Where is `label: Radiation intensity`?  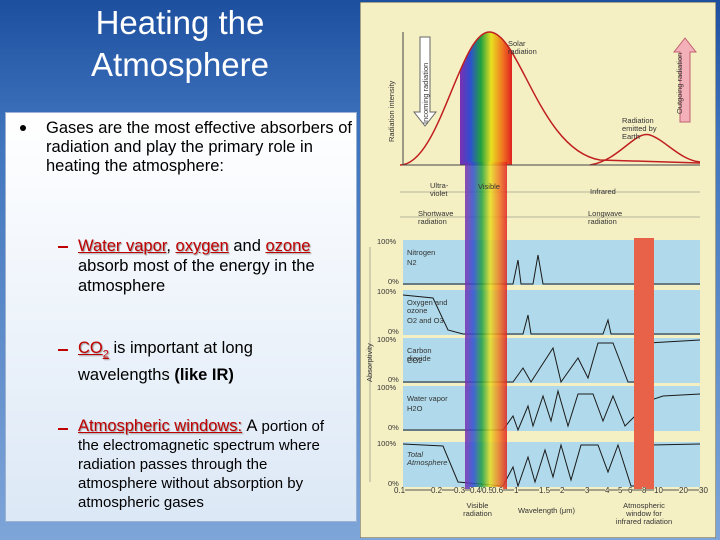
label: Radiation intensity is located at coordinates (391, 111).